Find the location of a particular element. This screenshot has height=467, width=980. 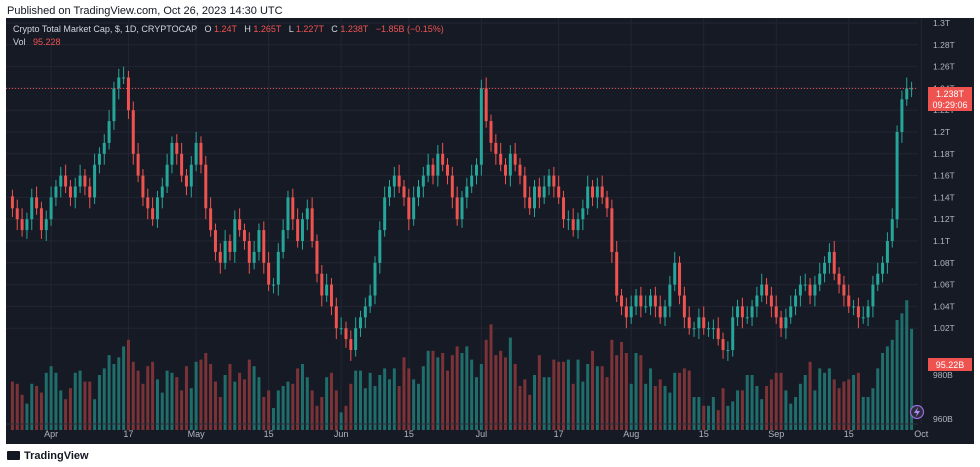

tradingview-logo: TradingView is located at coordinates (48, 456).